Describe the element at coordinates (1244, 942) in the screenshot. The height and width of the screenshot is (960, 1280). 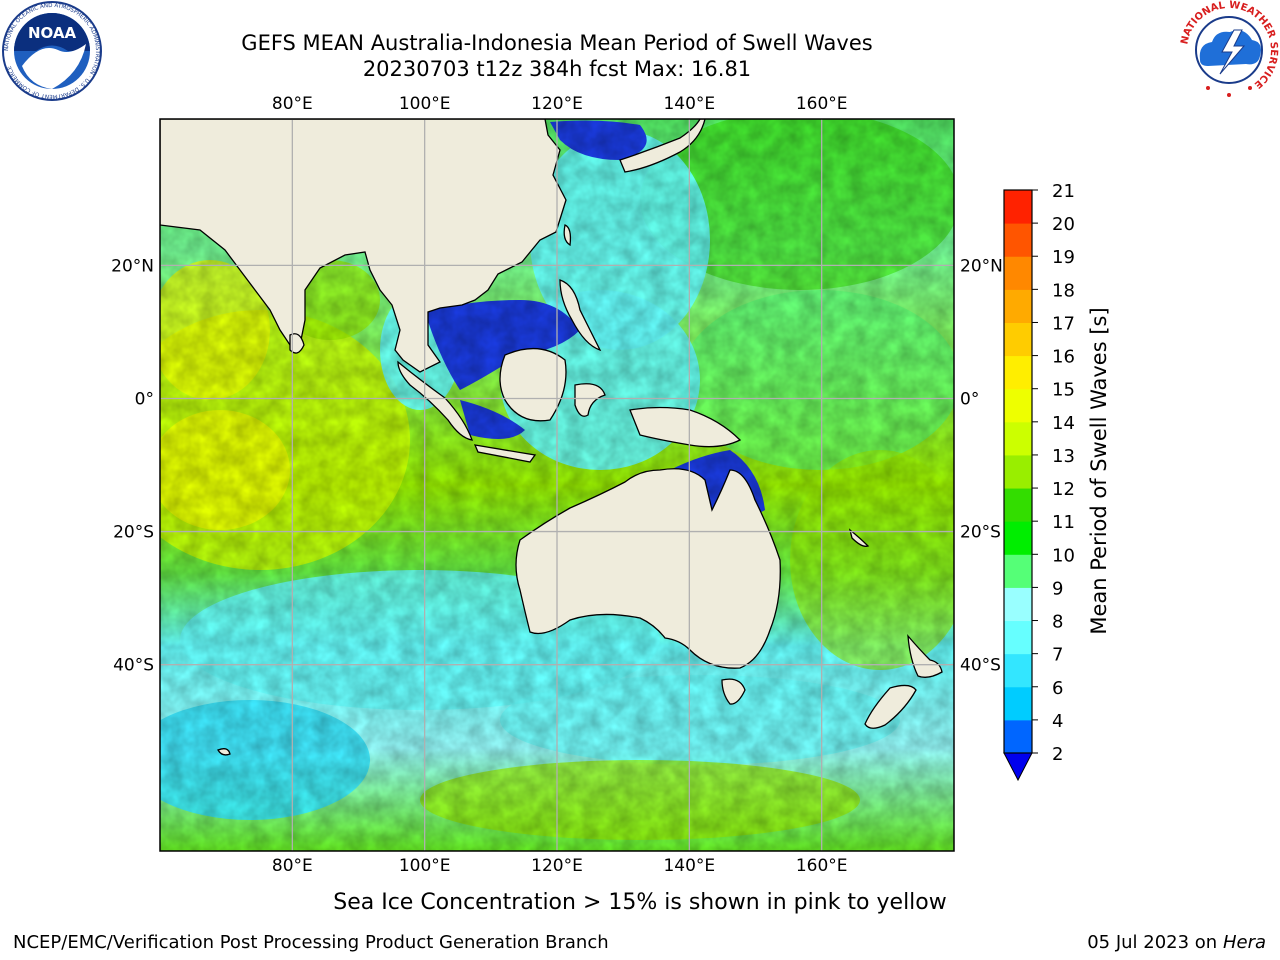
I see `footer-host: Hera` at that location.